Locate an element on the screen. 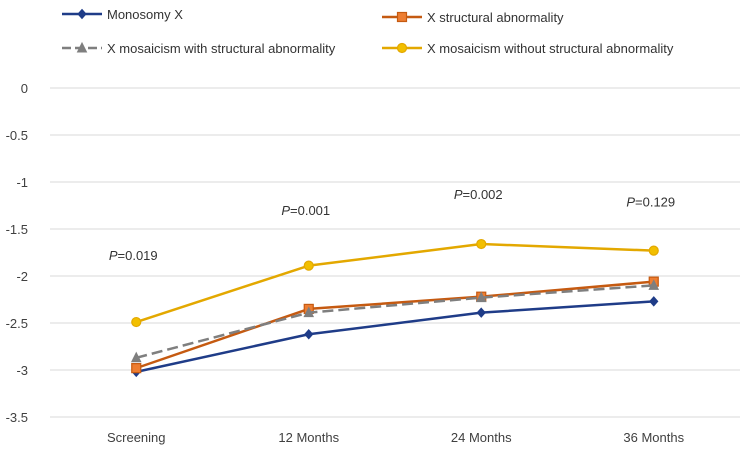 The height and width of the screenshot is (452, 741). legend-item: X structural abnormality is located at coordinates (473, 17).